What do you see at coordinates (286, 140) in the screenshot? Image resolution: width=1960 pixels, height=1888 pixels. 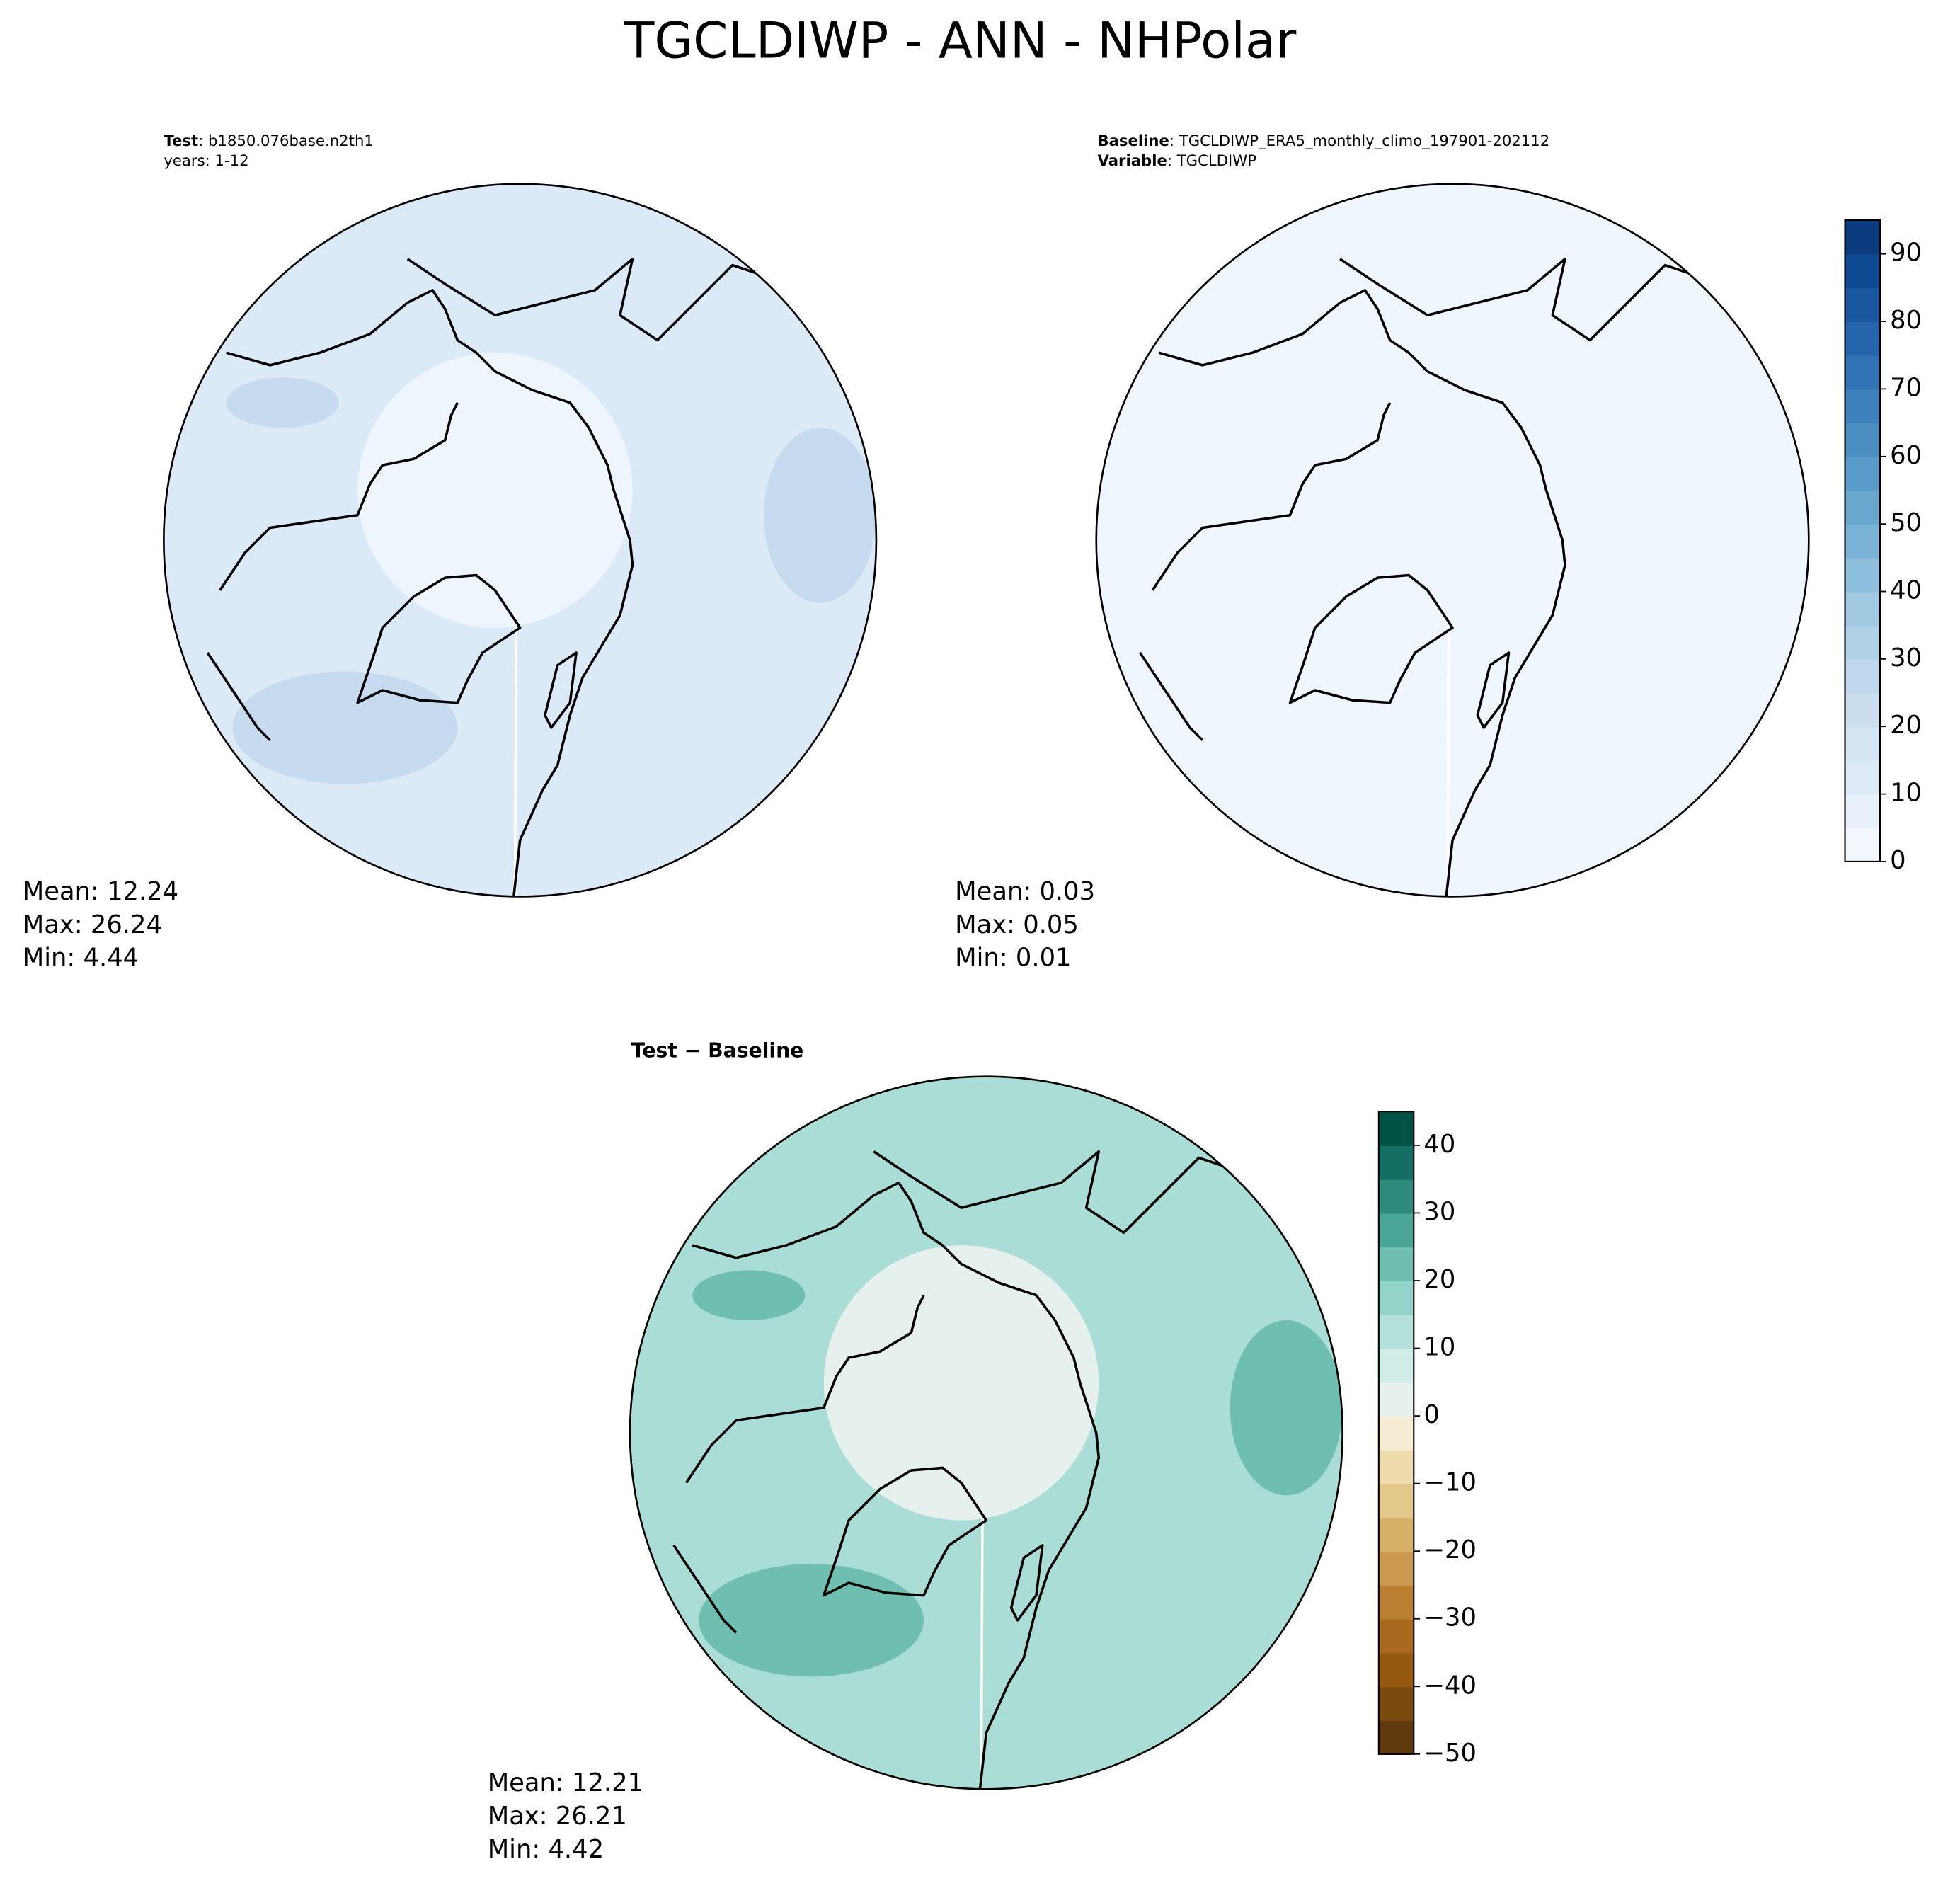 I see `heading-text: : b1850.076base.n2th1` at bounding box center [286, 140].